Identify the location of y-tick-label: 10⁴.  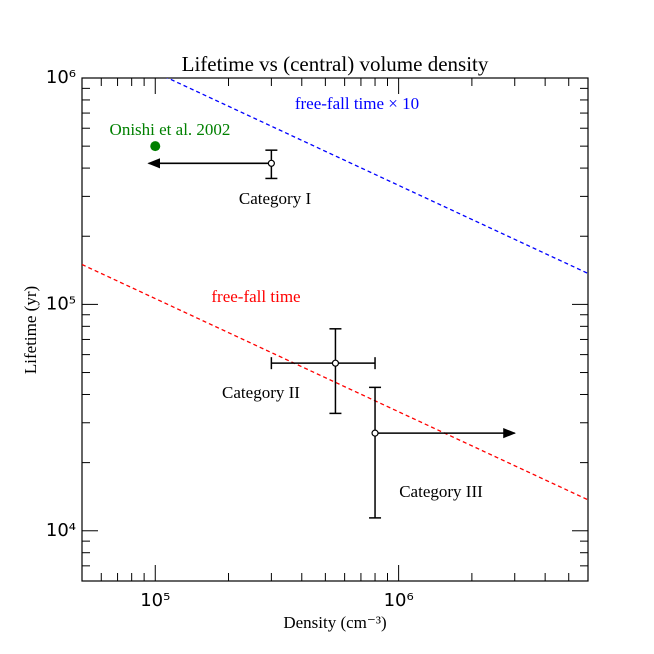
(61, 530).